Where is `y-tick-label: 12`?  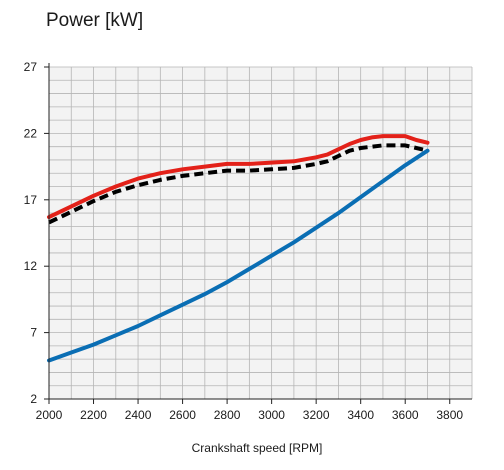 y-tick-label: 12 is located at coordinates (31, 266).